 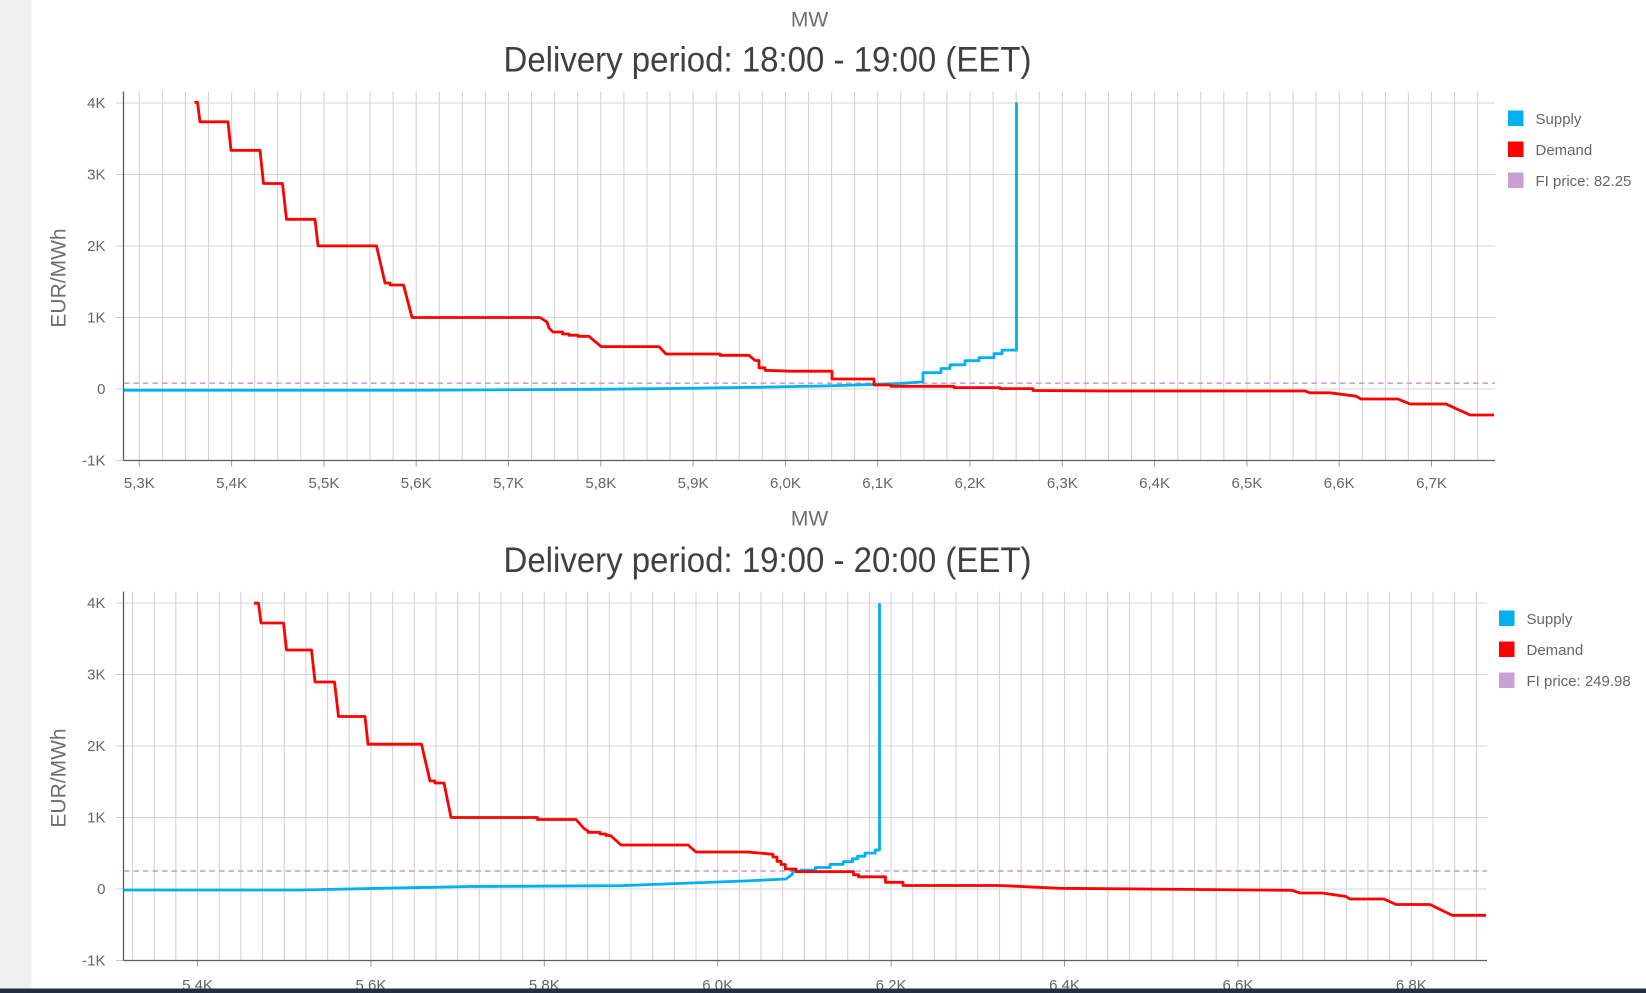 I want to click on svg-text: 6,1K, so click(x=877, y=483).